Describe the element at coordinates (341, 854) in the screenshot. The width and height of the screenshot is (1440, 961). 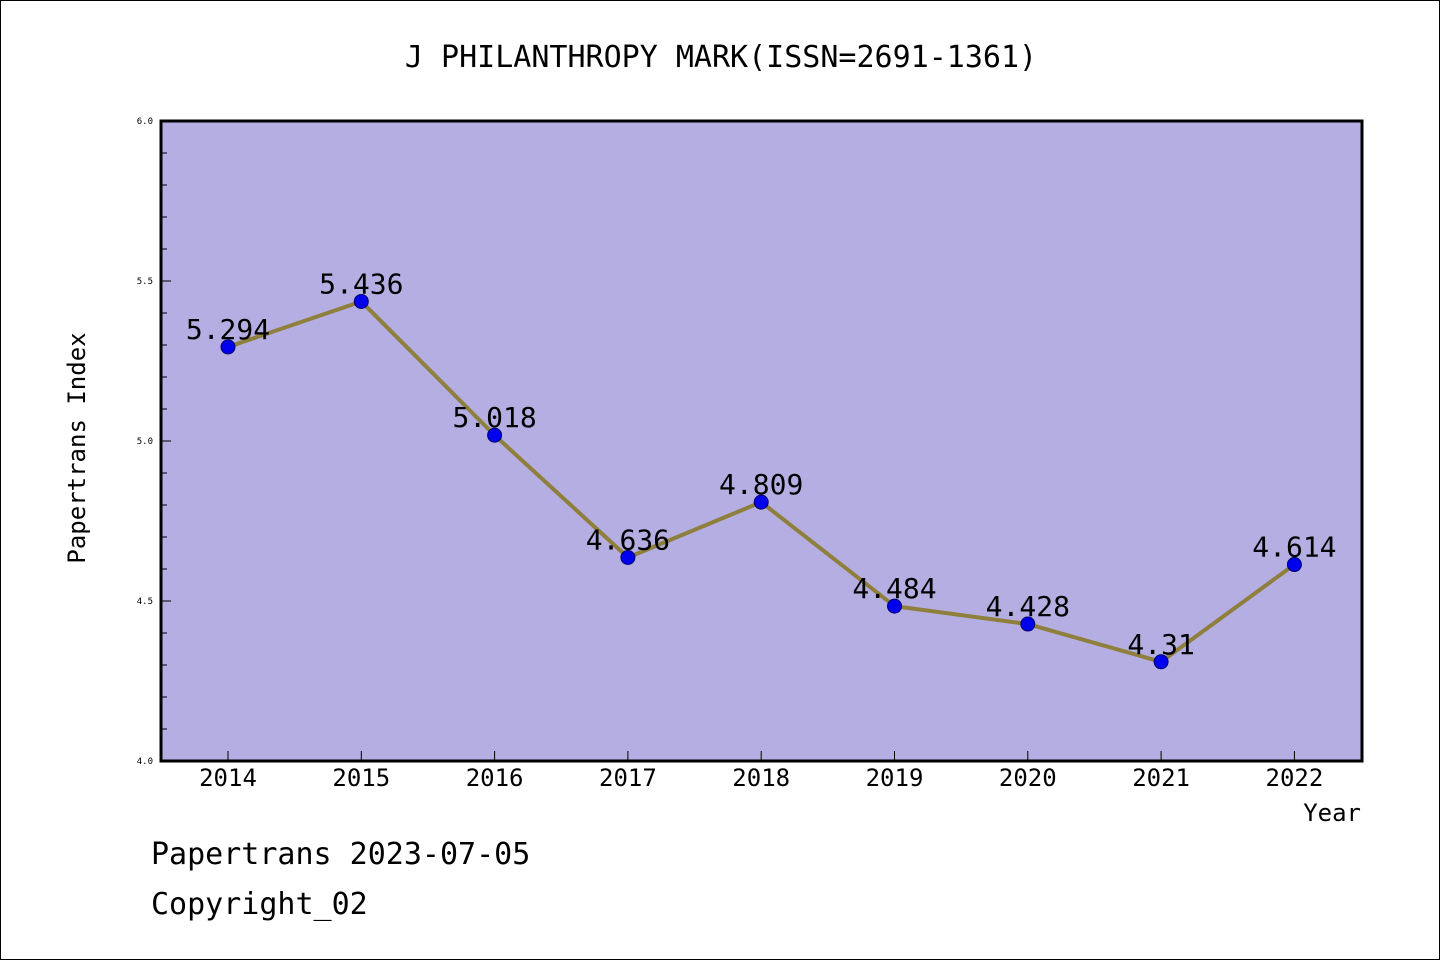
I see `footer-date: Papertrans 2023-07-05` at that location.